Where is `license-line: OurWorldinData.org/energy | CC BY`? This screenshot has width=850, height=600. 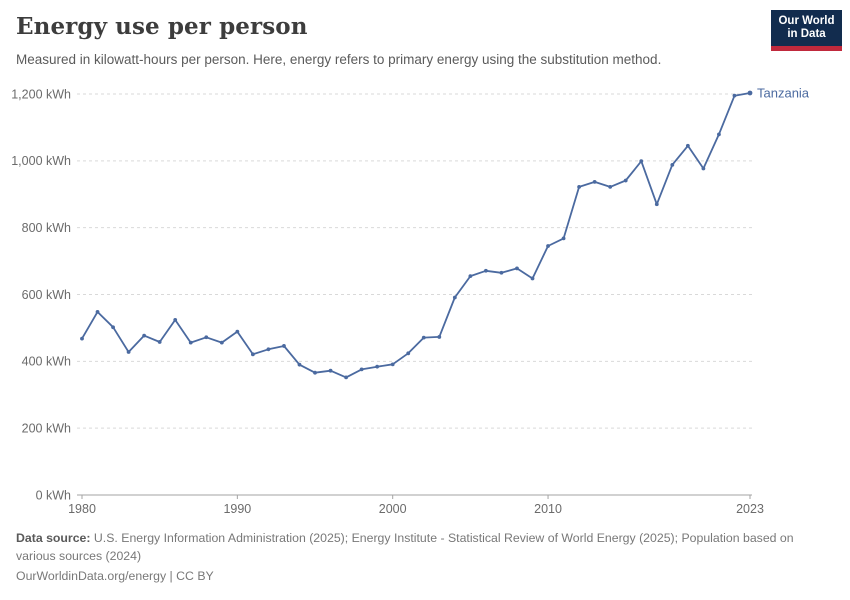
license-line: OurWorldinData.org/energy | CC BY is located at coordinates (115, 576).